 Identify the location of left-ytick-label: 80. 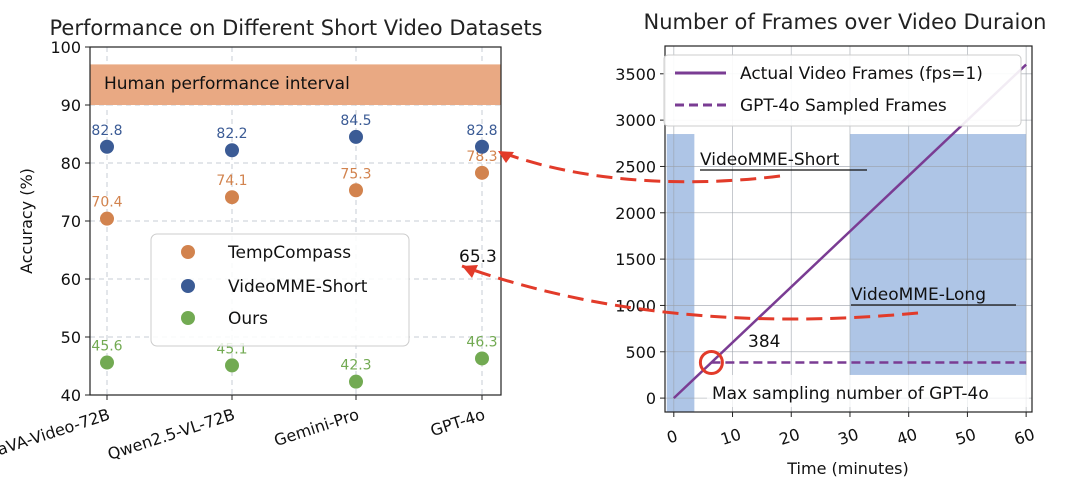
(71, 163).